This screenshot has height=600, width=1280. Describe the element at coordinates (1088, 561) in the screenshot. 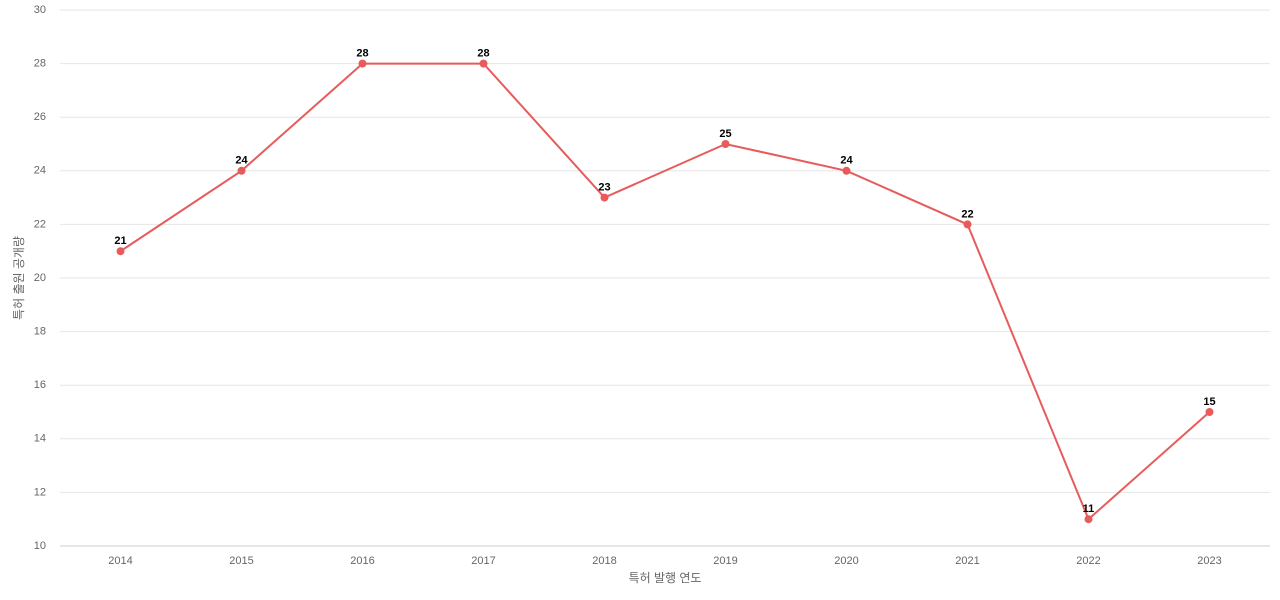

I see `x-tick-label: 2022` at that location.